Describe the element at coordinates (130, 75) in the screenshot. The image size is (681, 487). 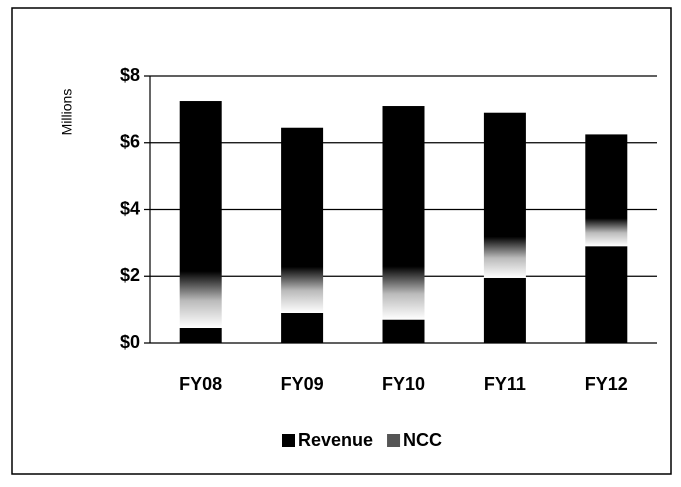
I see `y-tick-label: $8` at that location.